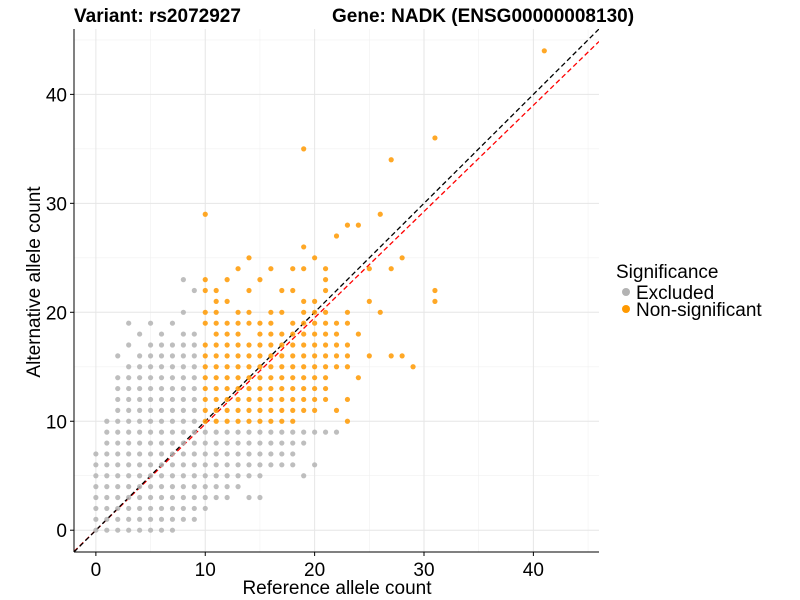 This screenshot has height=600, width=800. What do you see at coordinates (423, 570) in the screenshot?
I see `x-tick-label: 30` at bounding box center [423, 570].